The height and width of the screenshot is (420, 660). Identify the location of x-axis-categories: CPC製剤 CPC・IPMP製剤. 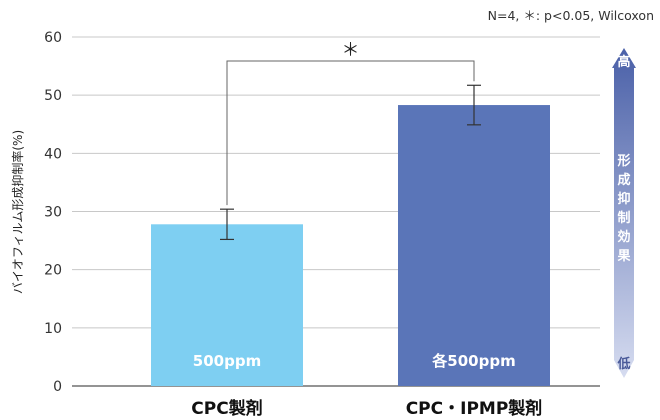
(366, 408).